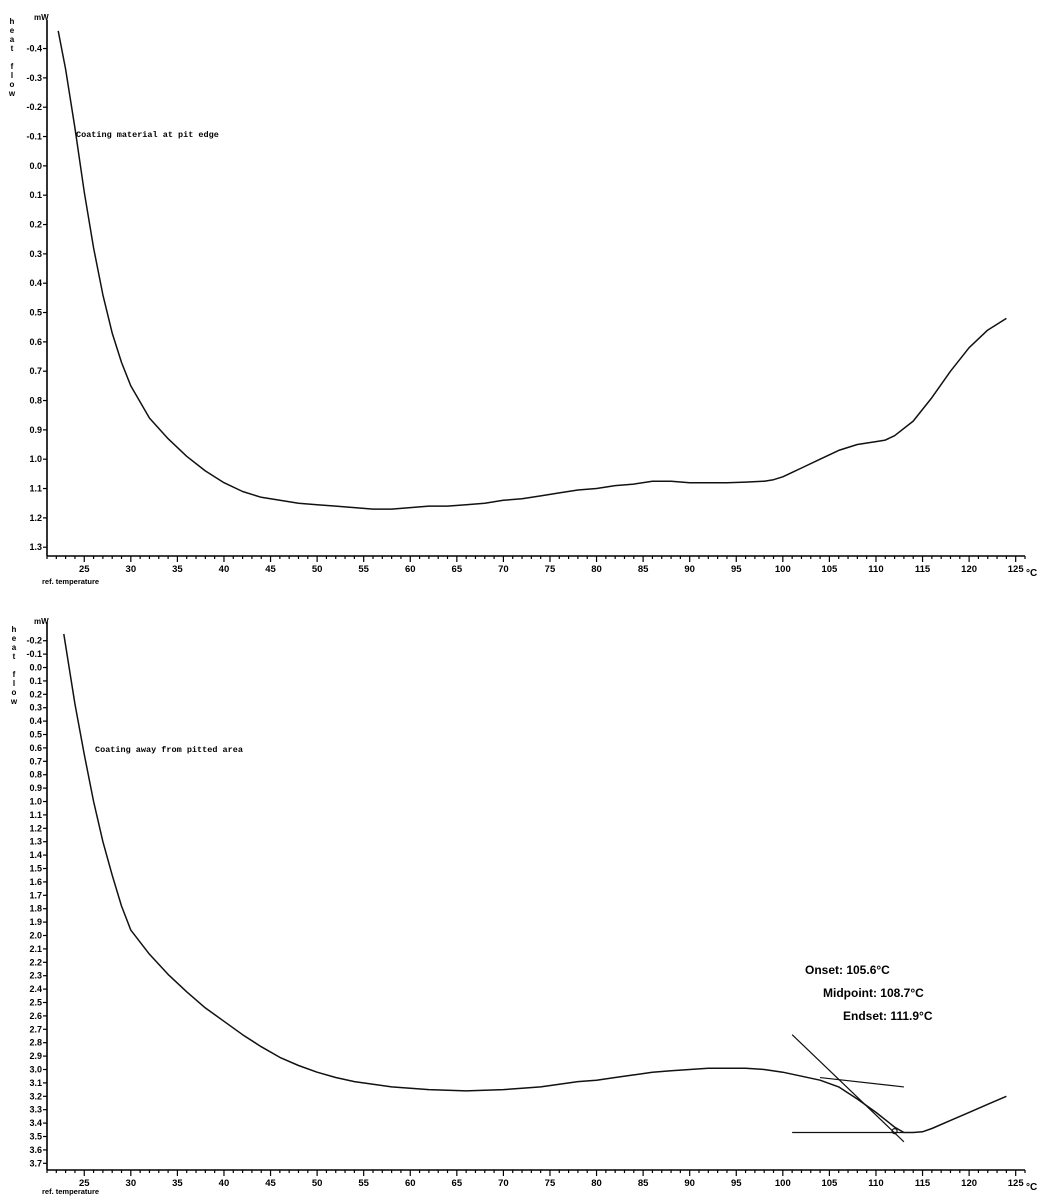 The width and height of the screenshot is (1047, 1200). I want to click on y-tick-label: -0.3, so click(34, 78).